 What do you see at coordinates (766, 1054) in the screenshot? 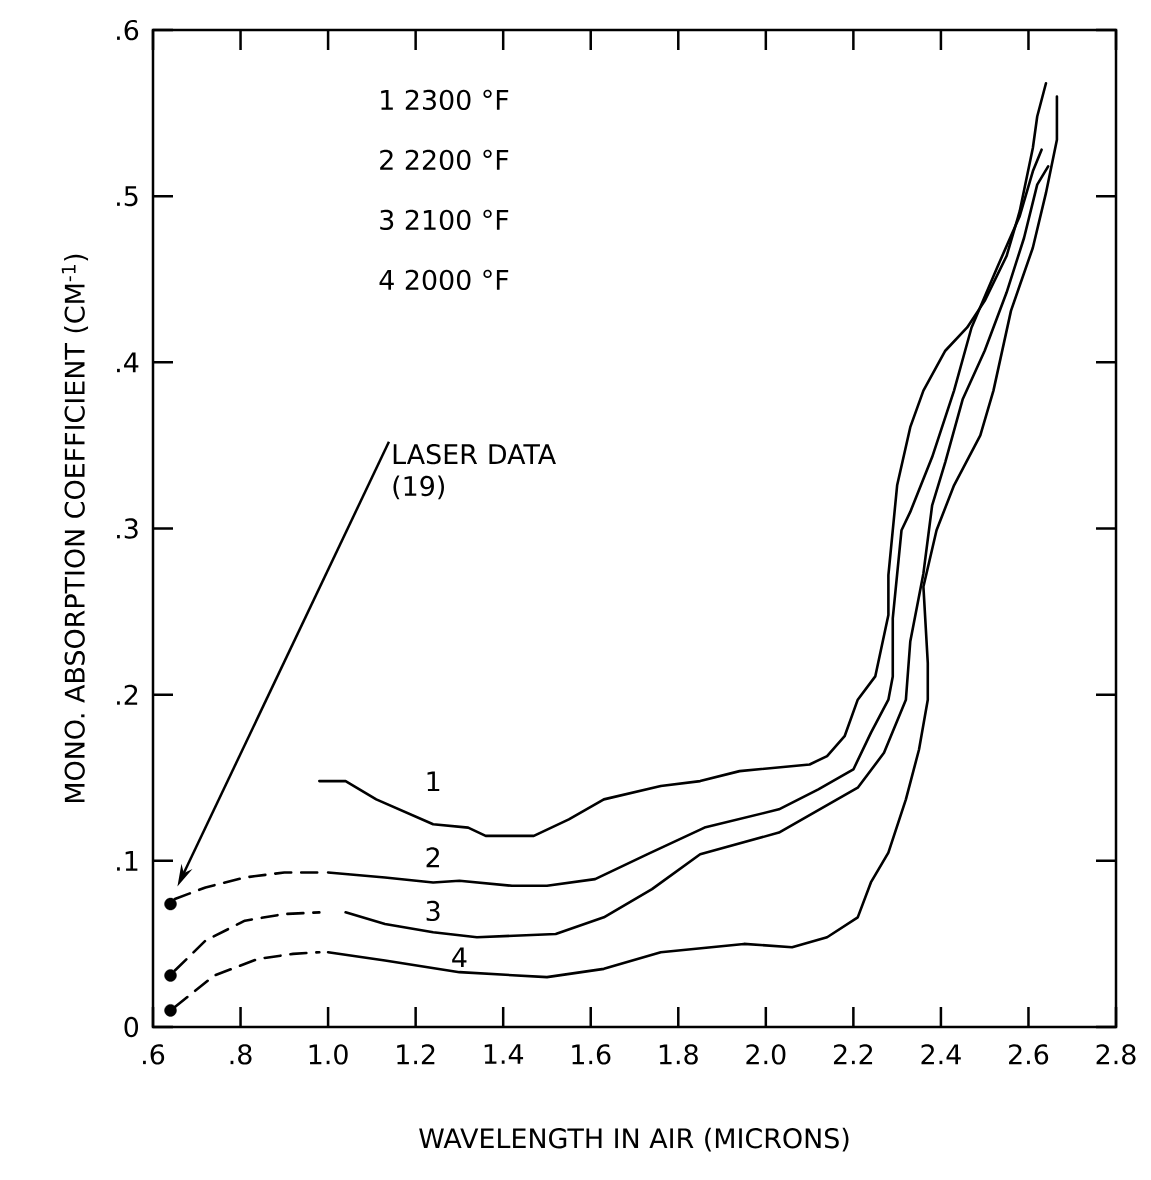
I see `x-tick-label: 2.0` at bounding box center [766, 1054].